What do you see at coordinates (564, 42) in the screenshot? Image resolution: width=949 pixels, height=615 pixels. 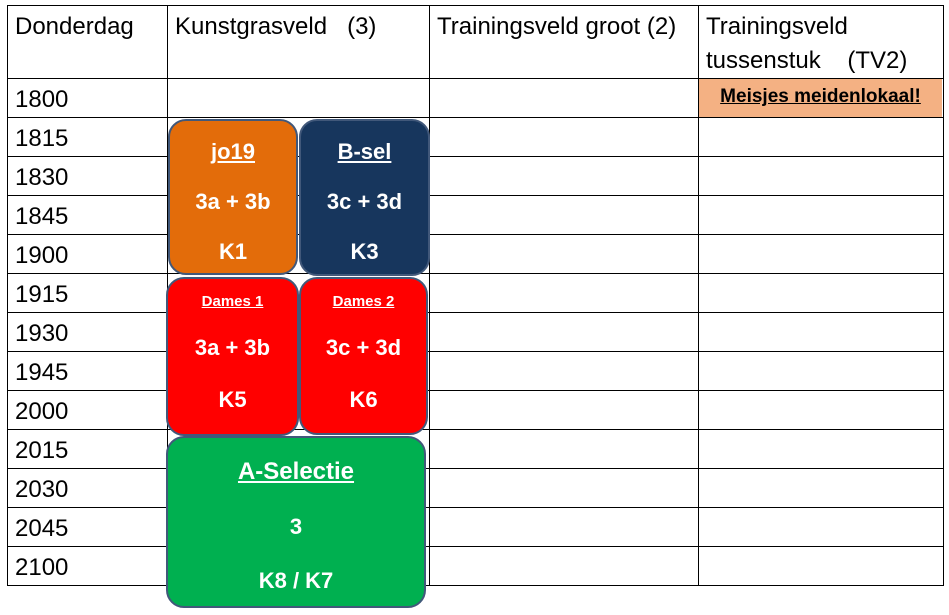 I see `header-trainingsveld-groot: Trainingsveld groot (2)` at bounding box center [564, 42].